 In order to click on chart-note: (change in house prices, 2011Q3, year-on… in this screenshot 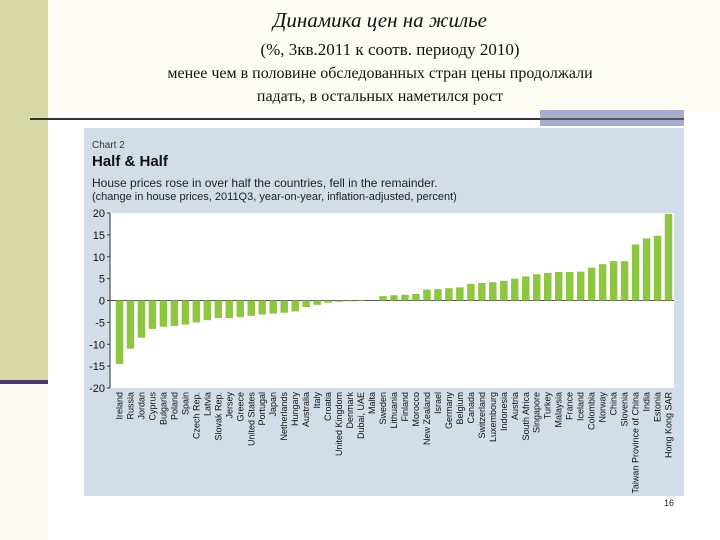, I will do `click(274, 197)`.